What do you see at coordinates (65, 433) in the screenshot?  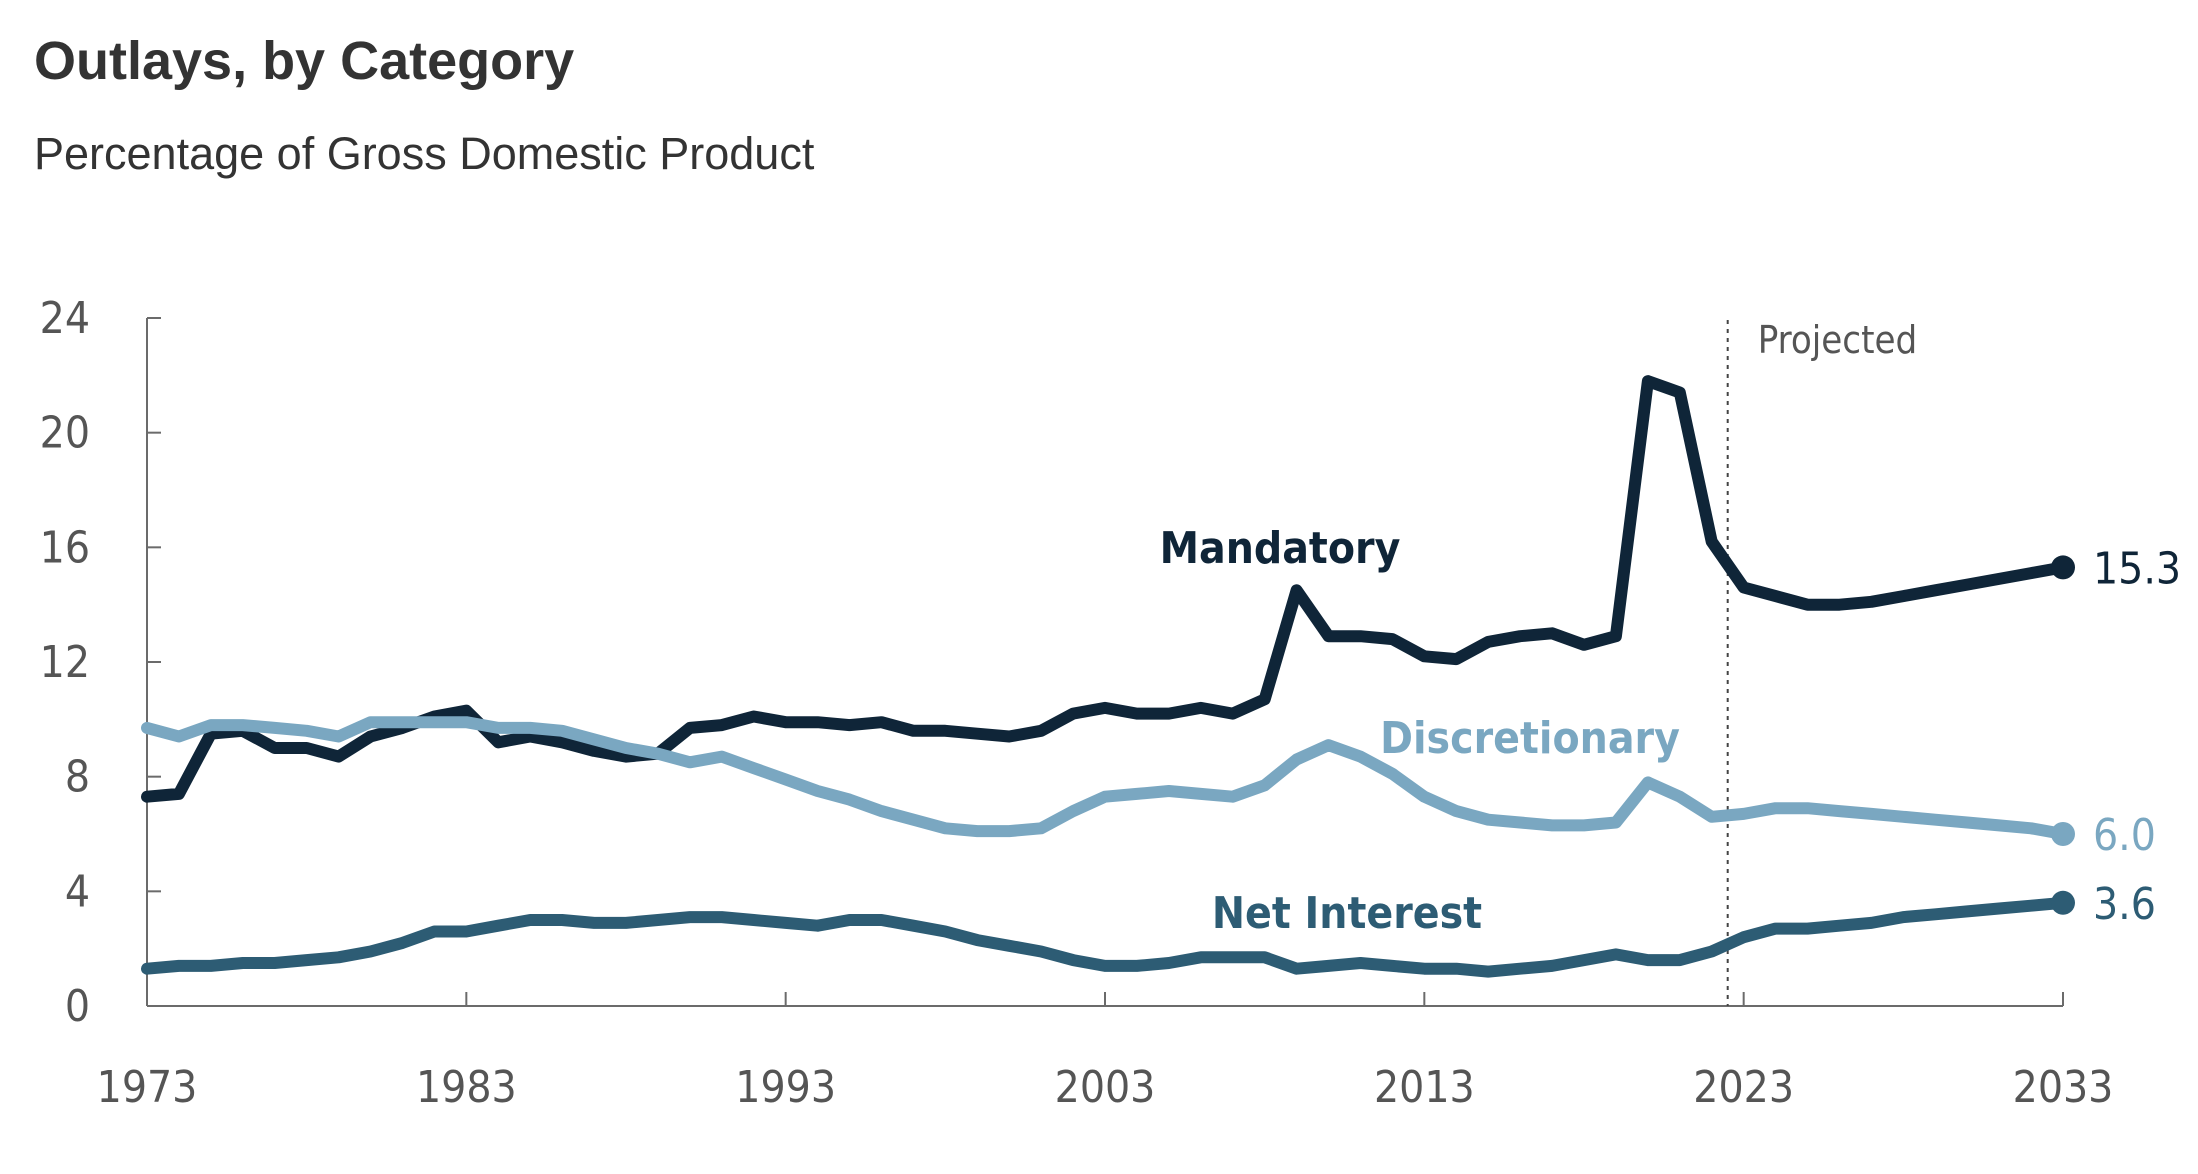 I see `y-tick-label: 20` at bounding box center [65, 433].